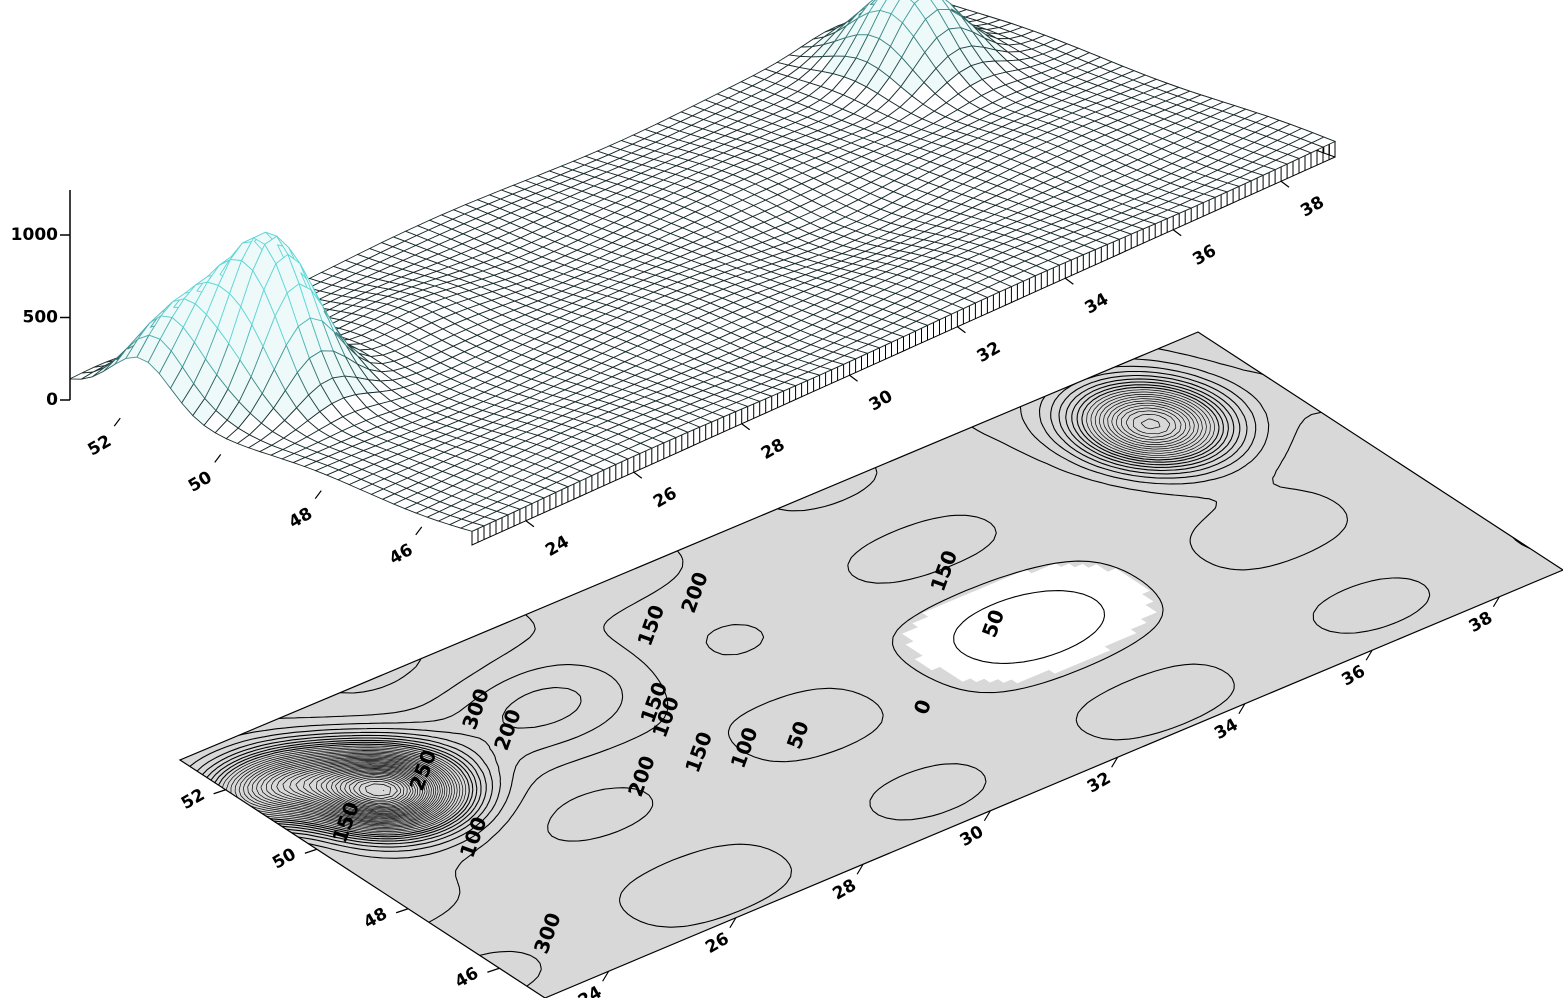  Describe the element at coordinates (34, 235) in the screenshot. I see `z-axis-tick-label: 1000` at that location.